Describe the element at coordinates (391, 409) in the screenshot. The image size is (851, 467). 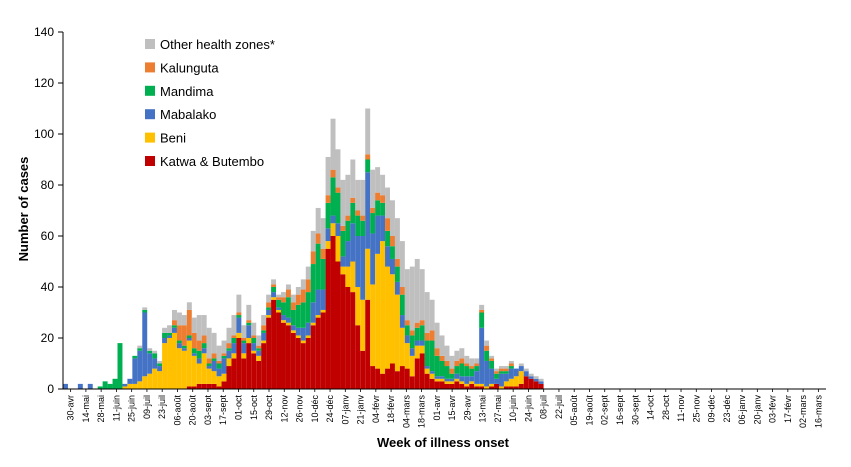
I see `x-tick-label: 18-févr` at that location.